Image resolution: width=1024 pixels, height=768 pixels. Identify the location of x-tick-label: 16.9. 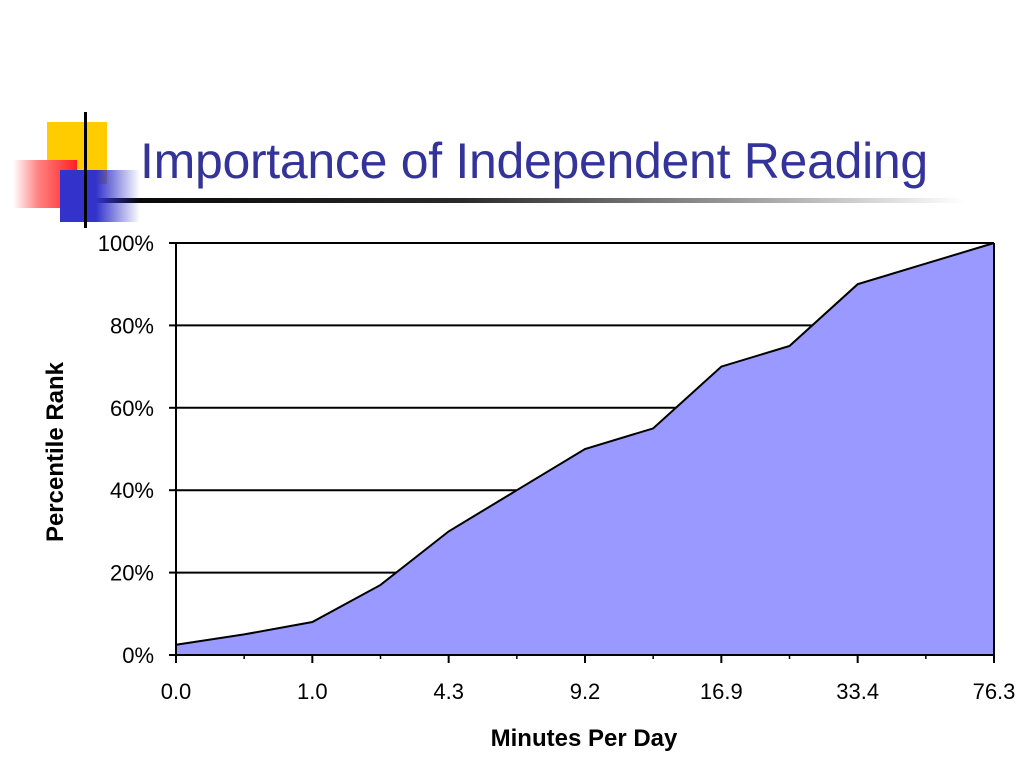
(721, 691).